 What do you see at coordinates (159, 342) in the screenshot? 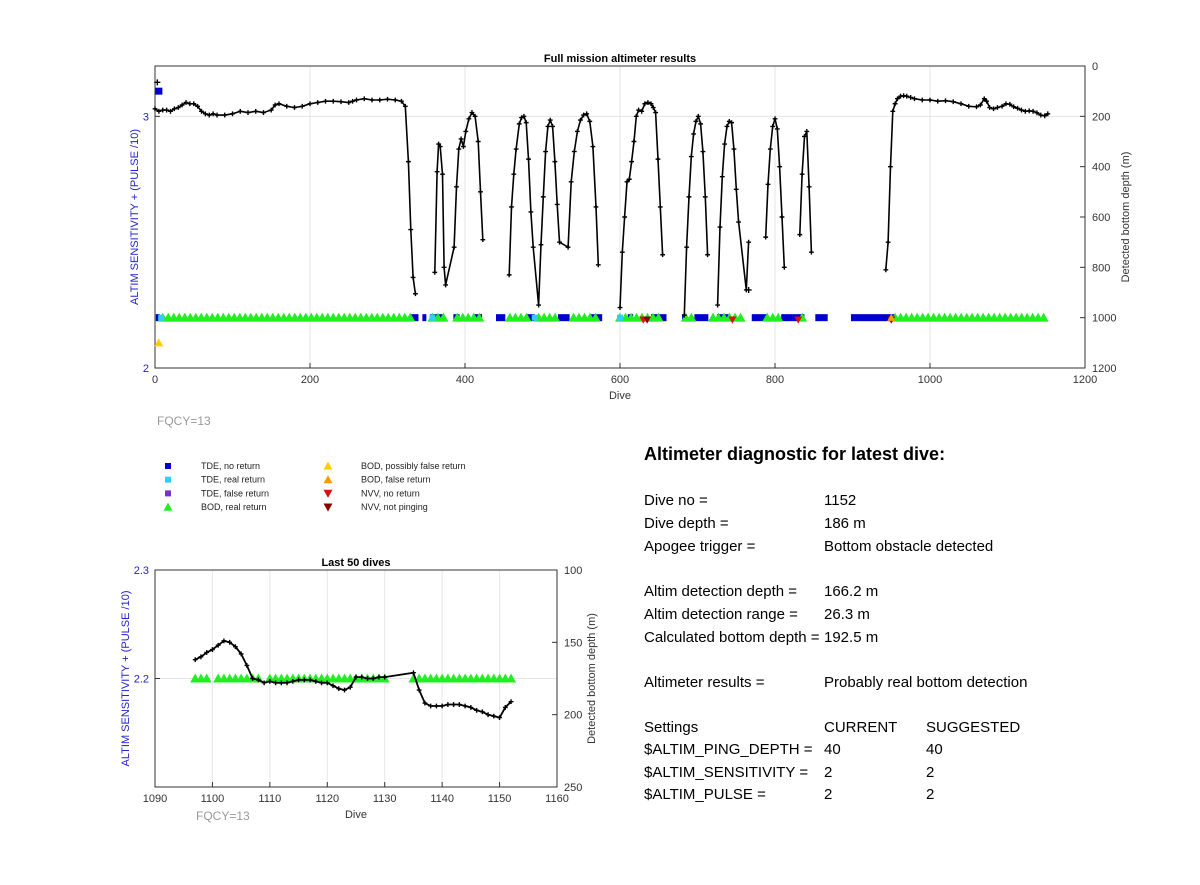
I see `bod-possibly-false-marker` at bounding box center [159, 342].